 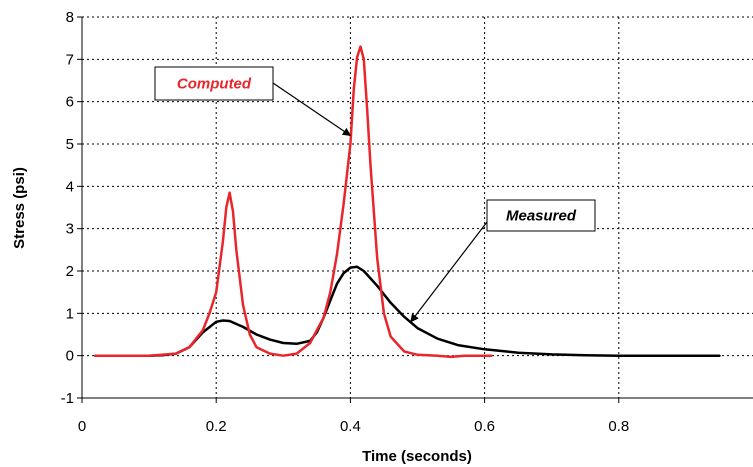 What do you see at coordinates (70, 186) in the screenshot?
I see `y-tick-label: 4` at bounding box center [70, 186].